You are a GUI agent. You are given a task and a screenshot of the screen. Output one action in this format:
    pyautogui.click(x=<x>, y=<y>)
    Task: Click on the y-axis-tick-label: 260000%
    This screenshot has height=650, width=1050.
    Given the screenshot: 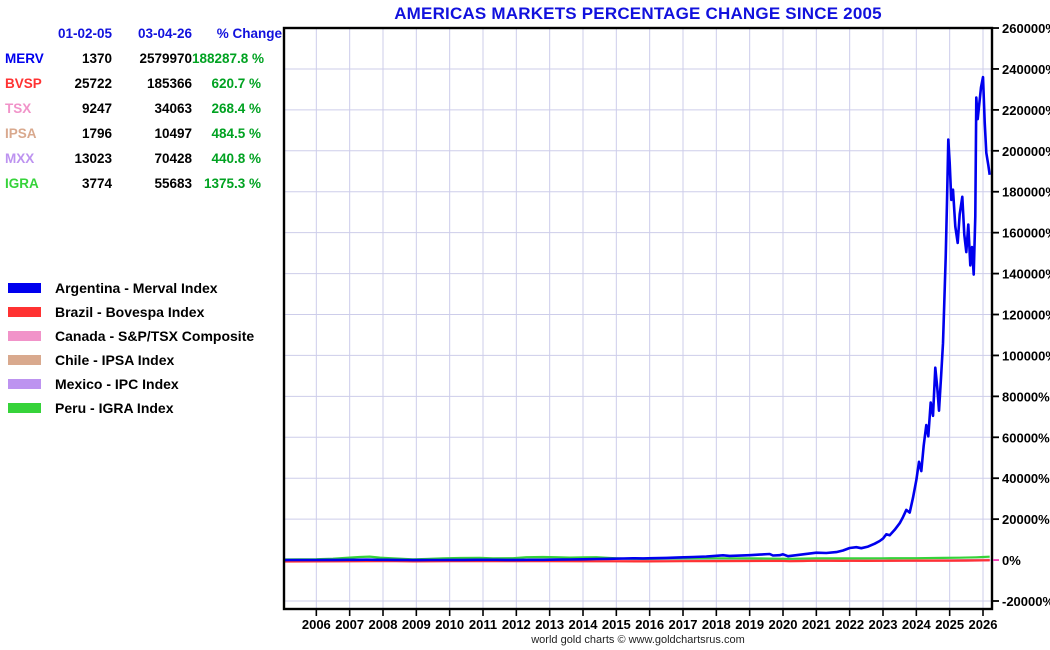 What is the action you would take?
    pyautogui.click(x=1026, y=28)
    